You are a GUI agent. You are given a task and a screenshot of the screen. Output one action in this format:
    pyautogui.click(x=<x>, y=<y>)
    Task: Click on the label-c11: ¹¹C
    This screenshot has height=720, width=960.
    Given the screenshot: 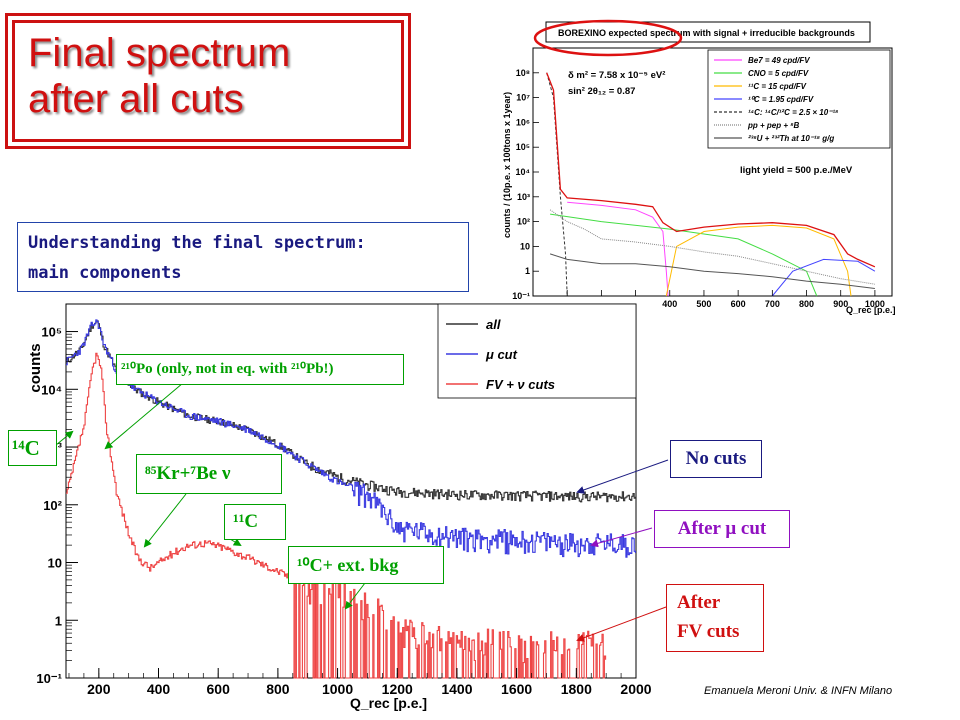 What is the action you would take?
    pyautogui.click(x=255, y=522)
    